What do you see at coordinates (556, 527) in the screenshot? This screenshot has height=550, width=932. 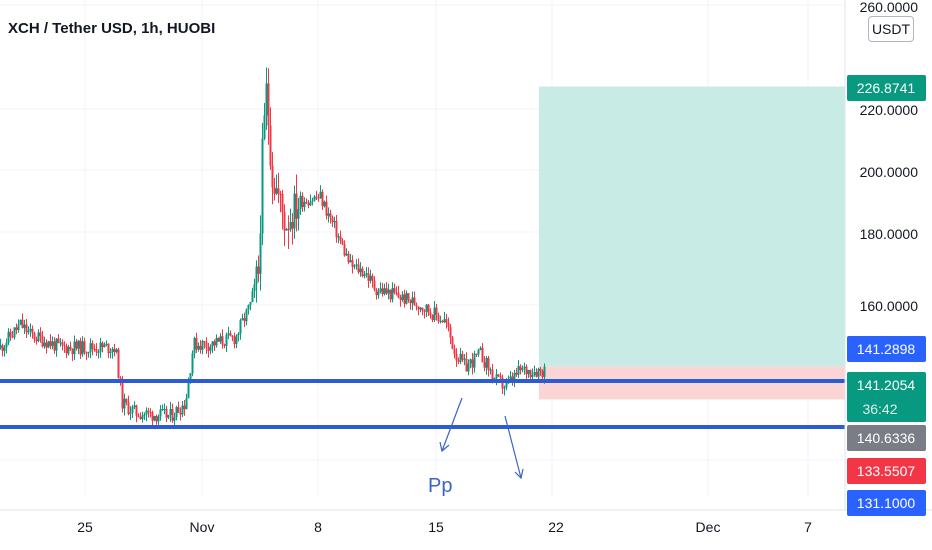 I see `x-tick-label: 22` at bounding box center [556, 527].